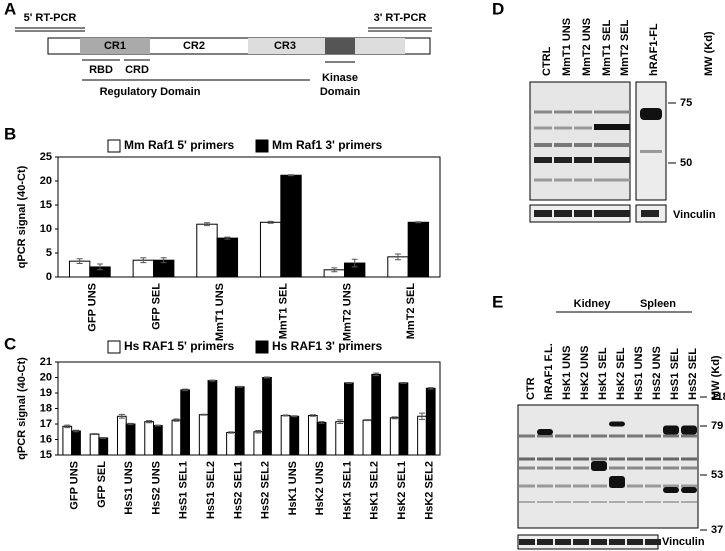  Describe the element at coordinates (402, 490) in the screenshot. I see `x-tick-label: HsK2 SEL1` at that location.